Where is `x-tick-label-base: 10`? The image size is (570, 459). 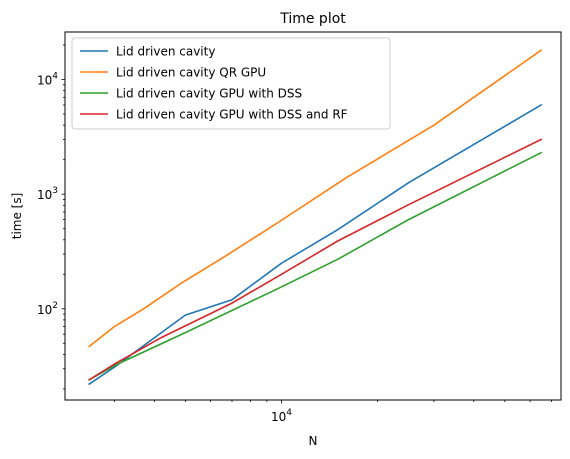
x-tick-label-base: 10 is located at coordinates (278, 417).